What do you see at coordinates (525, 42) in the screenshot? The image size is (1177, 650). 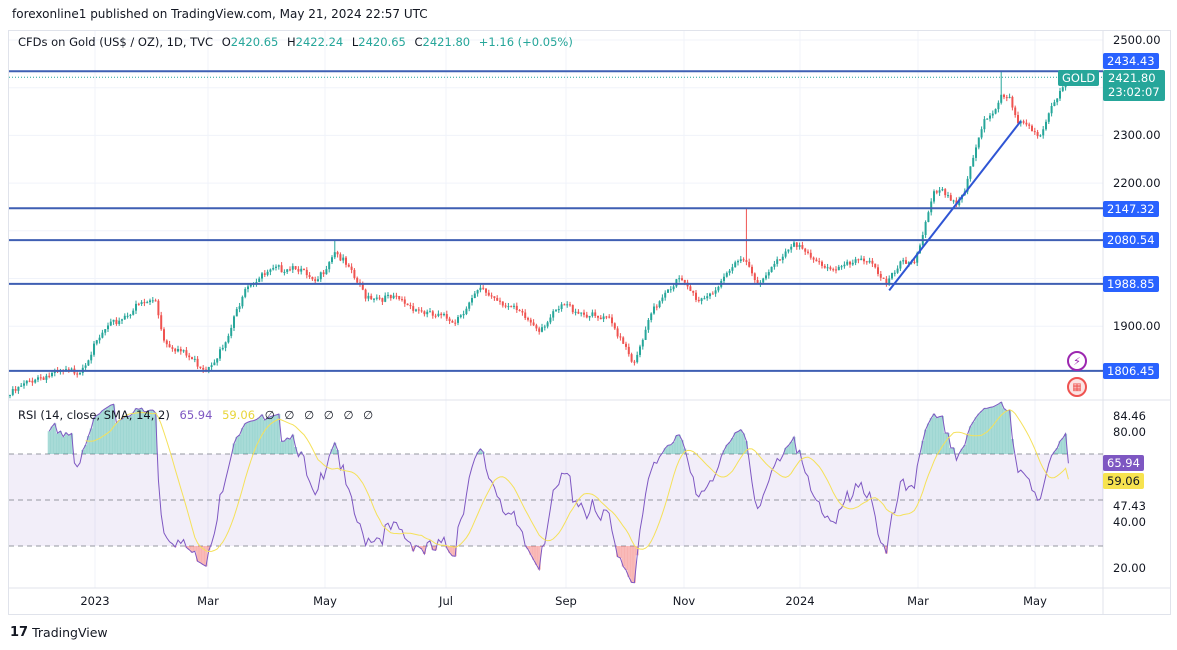 I see `change-value: +1.16 (+0.05%)` at bounding box center [525, 42].